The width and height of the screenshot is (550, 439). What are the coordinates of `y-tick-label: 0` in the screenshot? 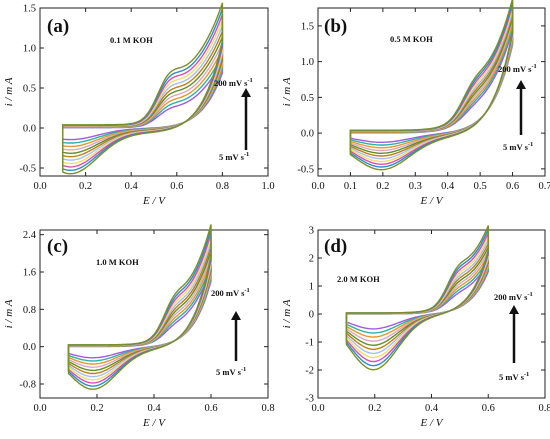 It's located at (311, 315).